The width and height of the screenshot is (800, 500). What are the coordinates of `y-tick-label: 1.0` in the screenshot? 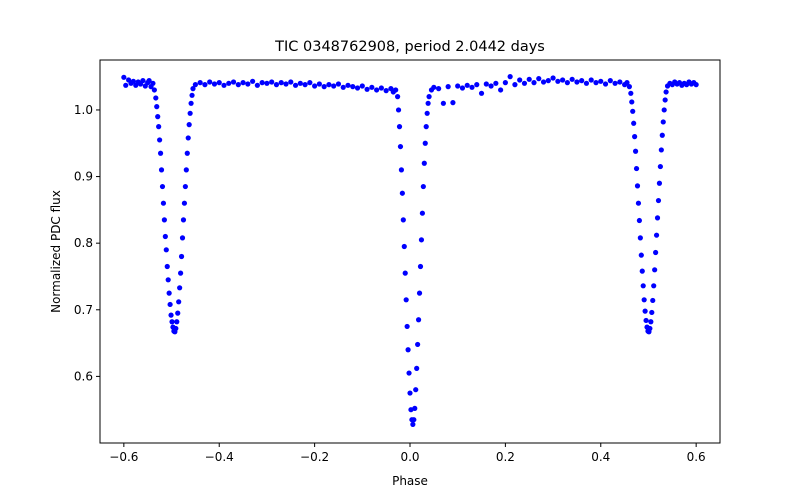 It's located at (83, 110).